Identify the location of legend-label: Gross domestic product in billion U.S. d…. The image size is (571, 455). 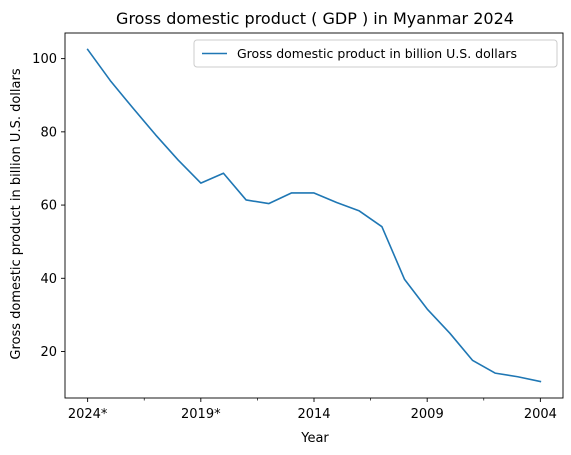
(377, 53).